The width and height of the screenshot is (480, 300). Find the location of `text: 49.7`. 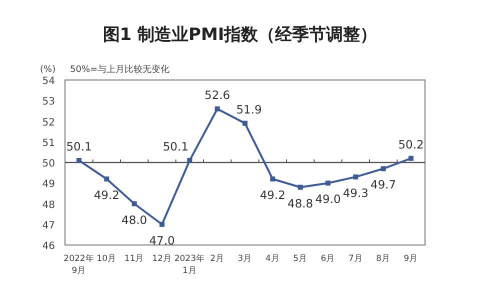

text: 49.7 is located at coordinates (383, 185).